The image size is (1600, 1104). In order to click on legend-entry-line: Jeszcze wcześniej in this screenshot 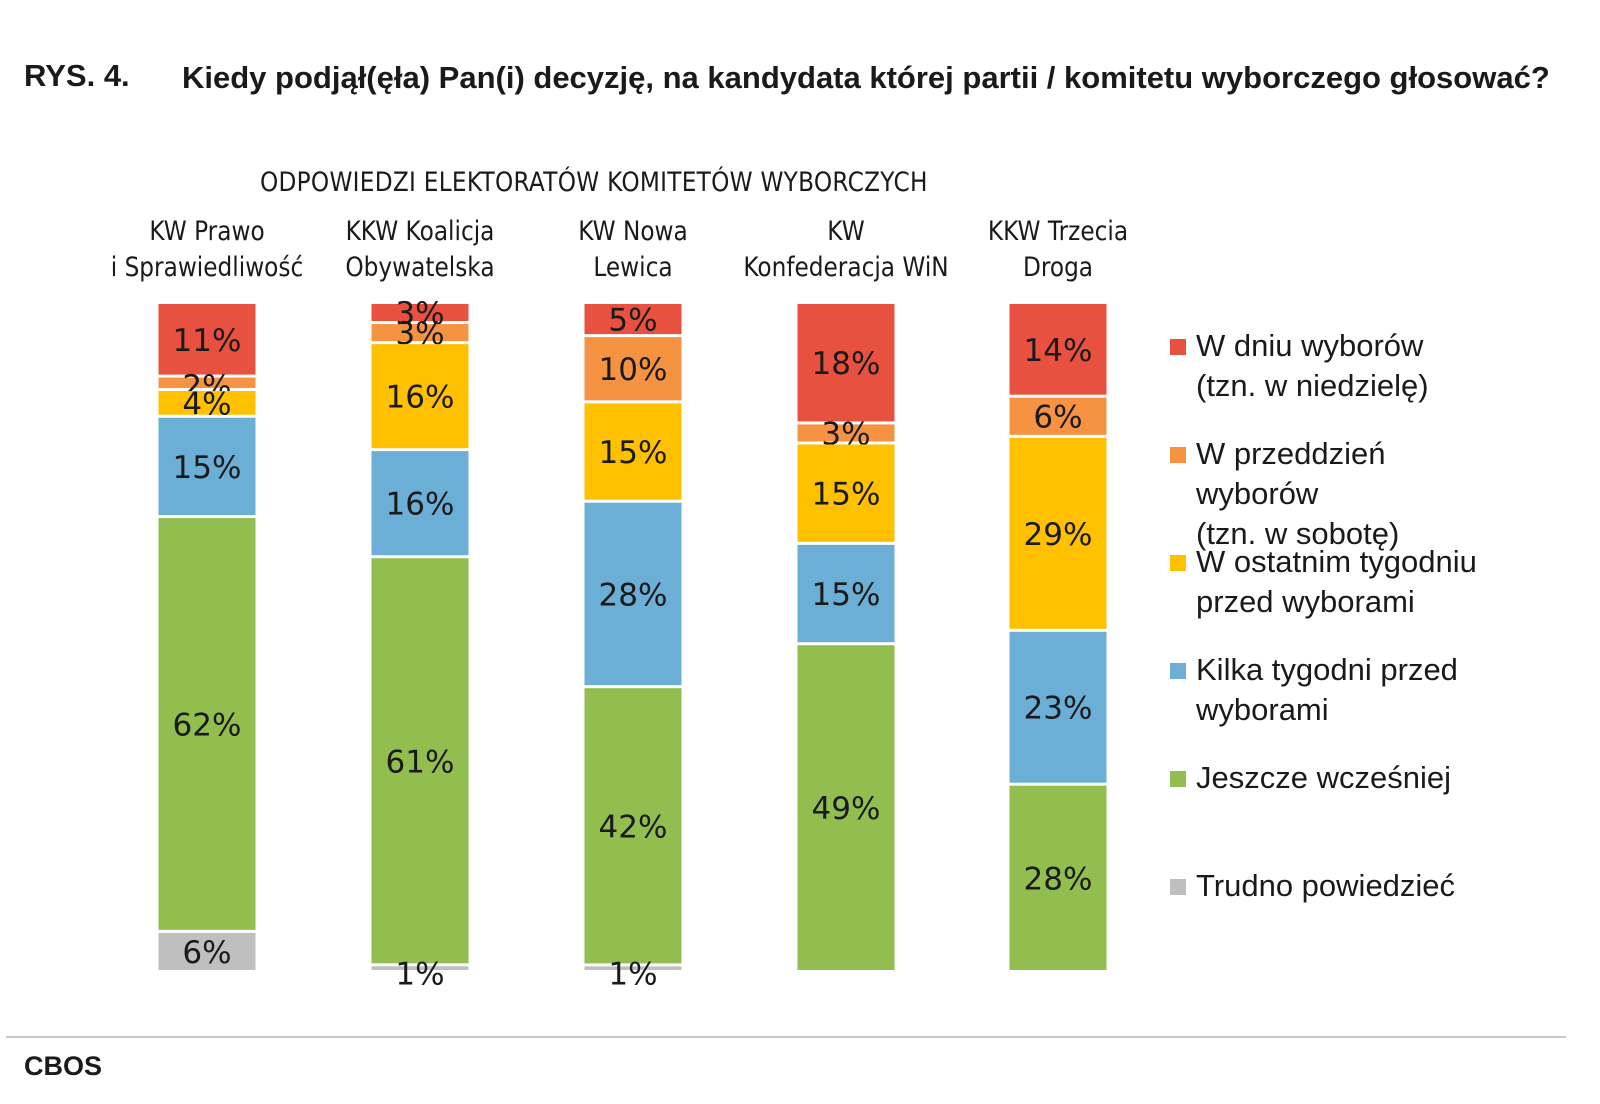, I will do `click(1323, 777)`.